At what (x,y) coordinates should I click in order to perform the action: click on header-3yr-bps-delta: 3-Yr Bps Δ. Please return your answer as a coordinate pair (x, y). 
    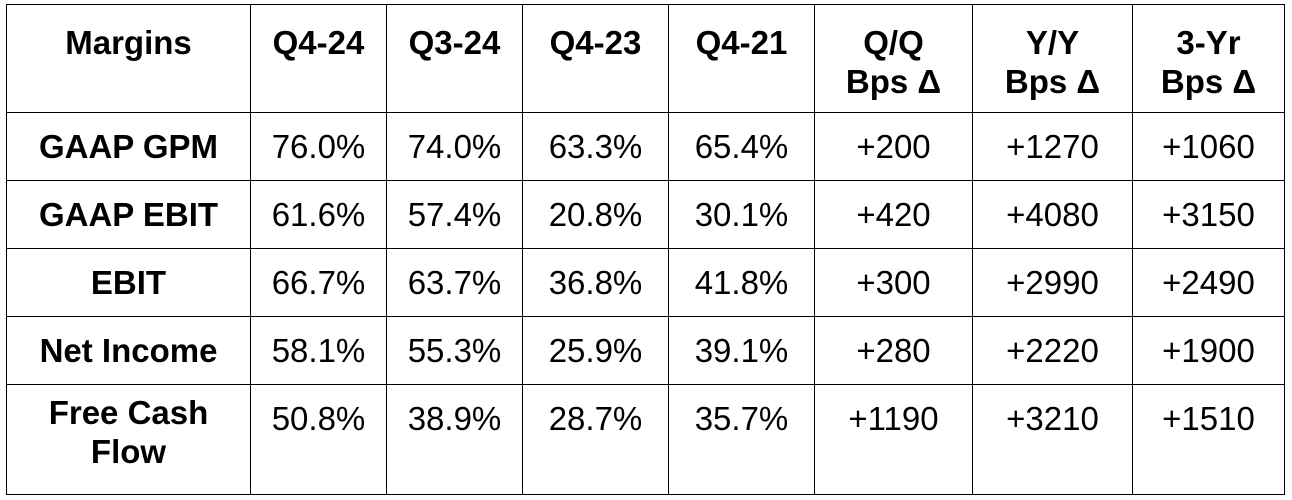
    Looking at the image, I should click on (1208, 58).